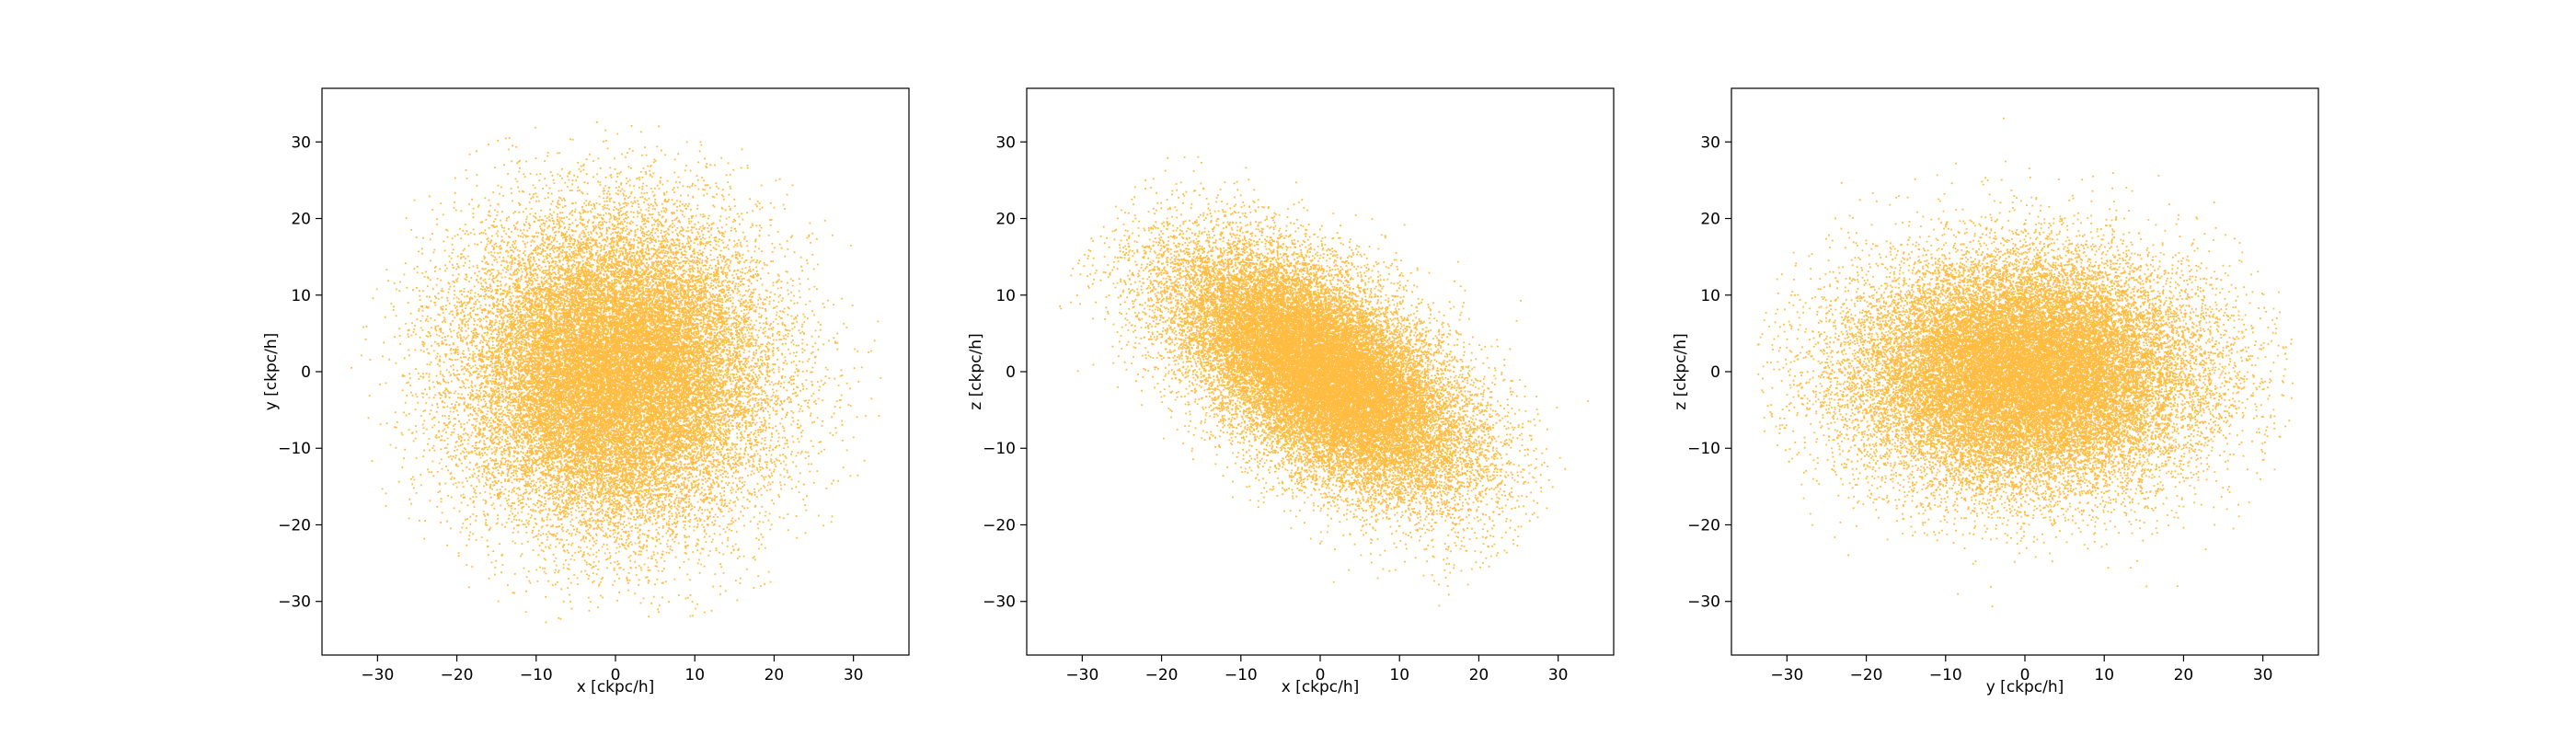  What do you see at coordinates (1005, 372) in the screenshot?
I see `y-ticks-xz: −30 −20 −10 0 10 20 30` at bounding box center [1005, 372].